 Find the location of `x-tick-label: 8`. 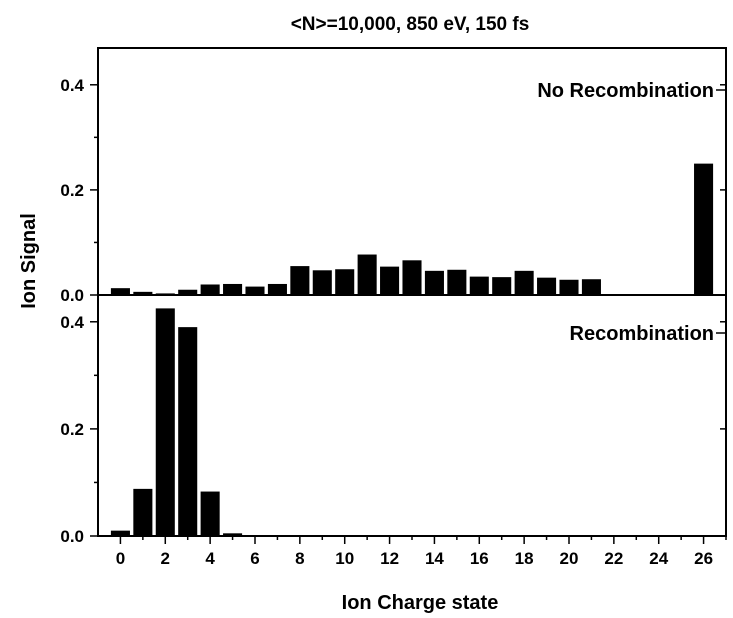

x-tick-label: 8 is located at coordinates (299, 558).